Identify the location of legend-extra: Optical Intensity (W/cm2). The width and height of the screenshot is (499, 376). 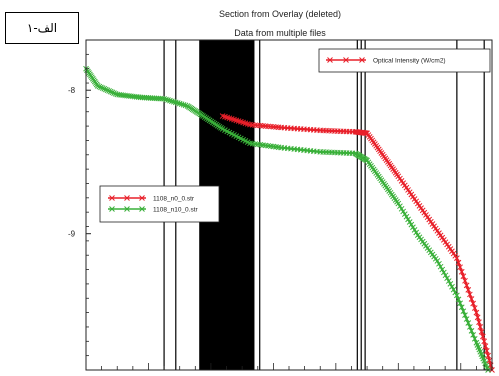
(404, 60).